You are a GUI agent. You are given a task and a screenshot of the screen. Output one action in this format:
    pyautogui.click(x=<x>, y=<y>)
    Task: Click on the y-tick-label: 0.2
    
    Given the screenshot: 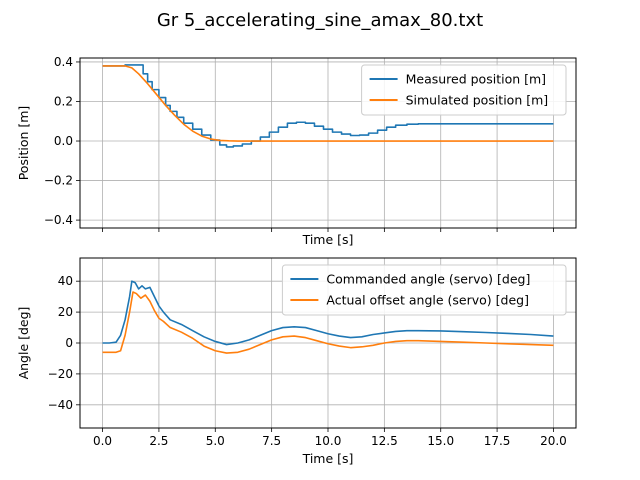 What is the action you would take?
    pyautogui.click(x=63, y=101)
    